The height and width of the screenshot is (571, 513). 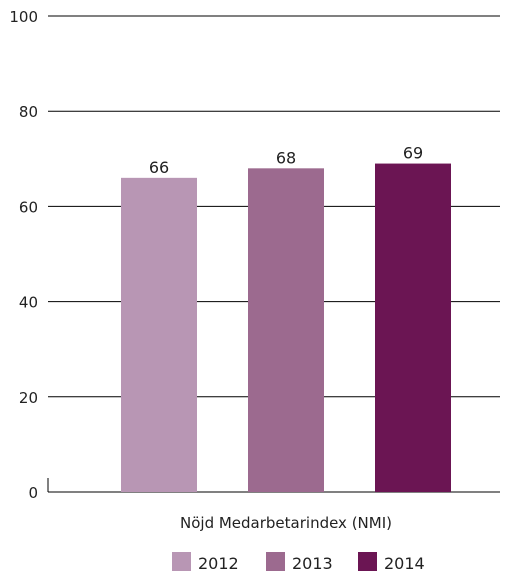 I want to click on y-tick-label: 60, so click(x=28, y=207).